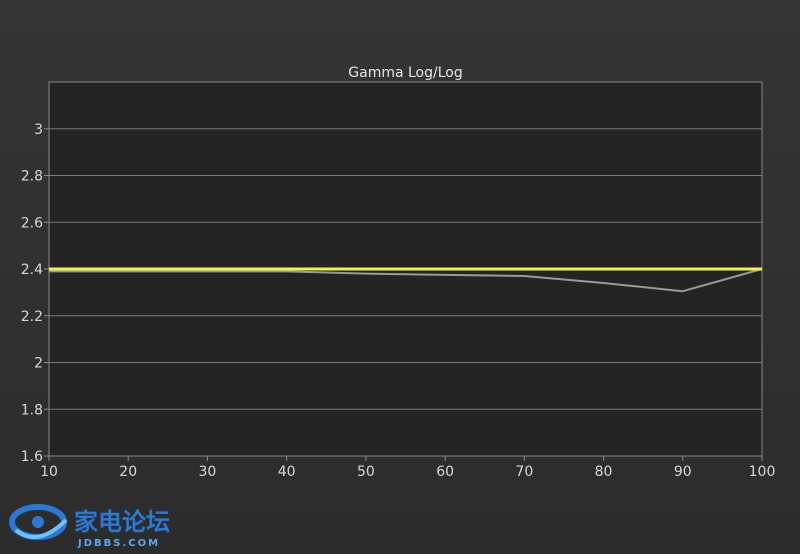 This screenshot has width=800, height=554. Describe the element at coordinates (445, 472) in the screenshot. I see `x-tick-label: 60` at that location.